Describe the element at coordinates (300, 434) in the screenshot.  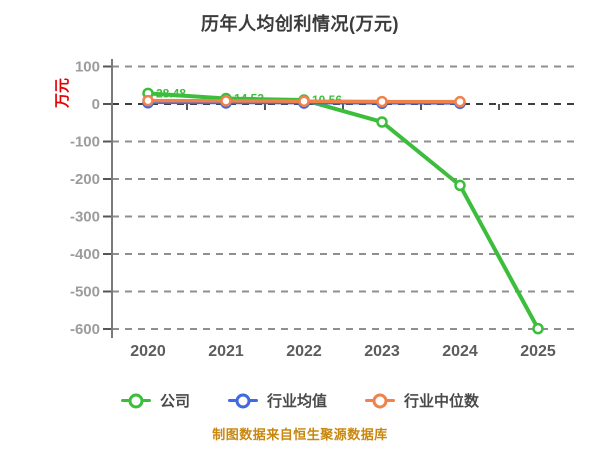
I see `data-source-note: 制图数据来自恒生聚源数据库` at that location.